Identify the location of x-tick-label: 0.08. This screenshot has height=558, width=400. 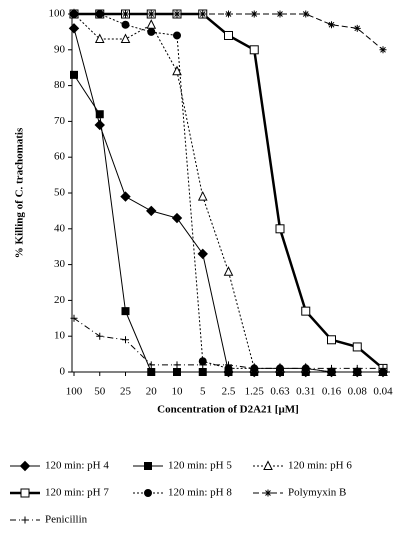
(358, 392).